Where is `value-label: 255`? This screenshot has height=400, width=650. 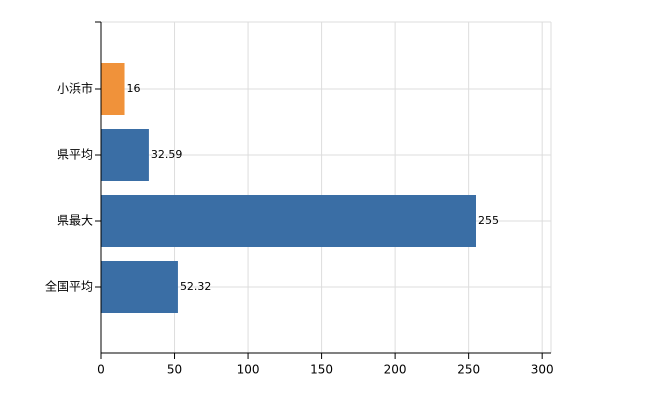 value-label: 255 is located at coordinates (488, 220).